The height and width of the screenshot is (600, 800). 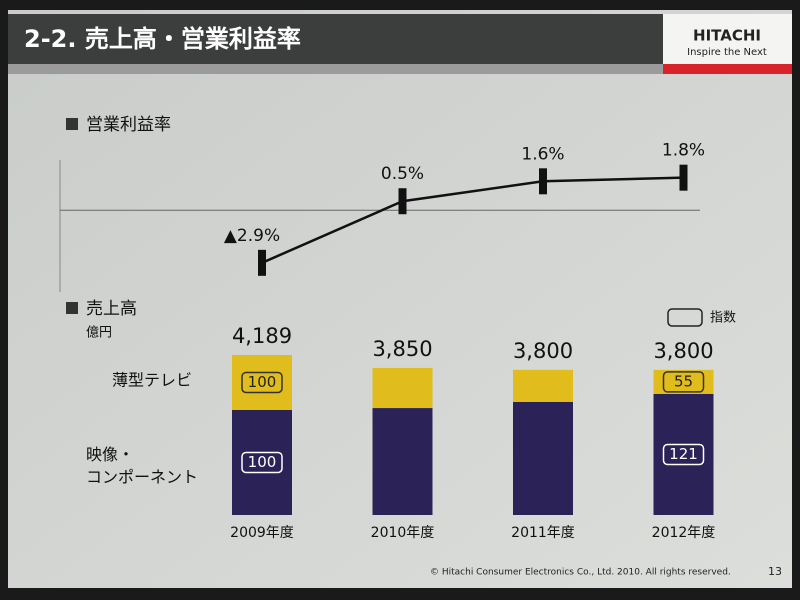 I want to click on logo-box, so click(x=727, y=39).